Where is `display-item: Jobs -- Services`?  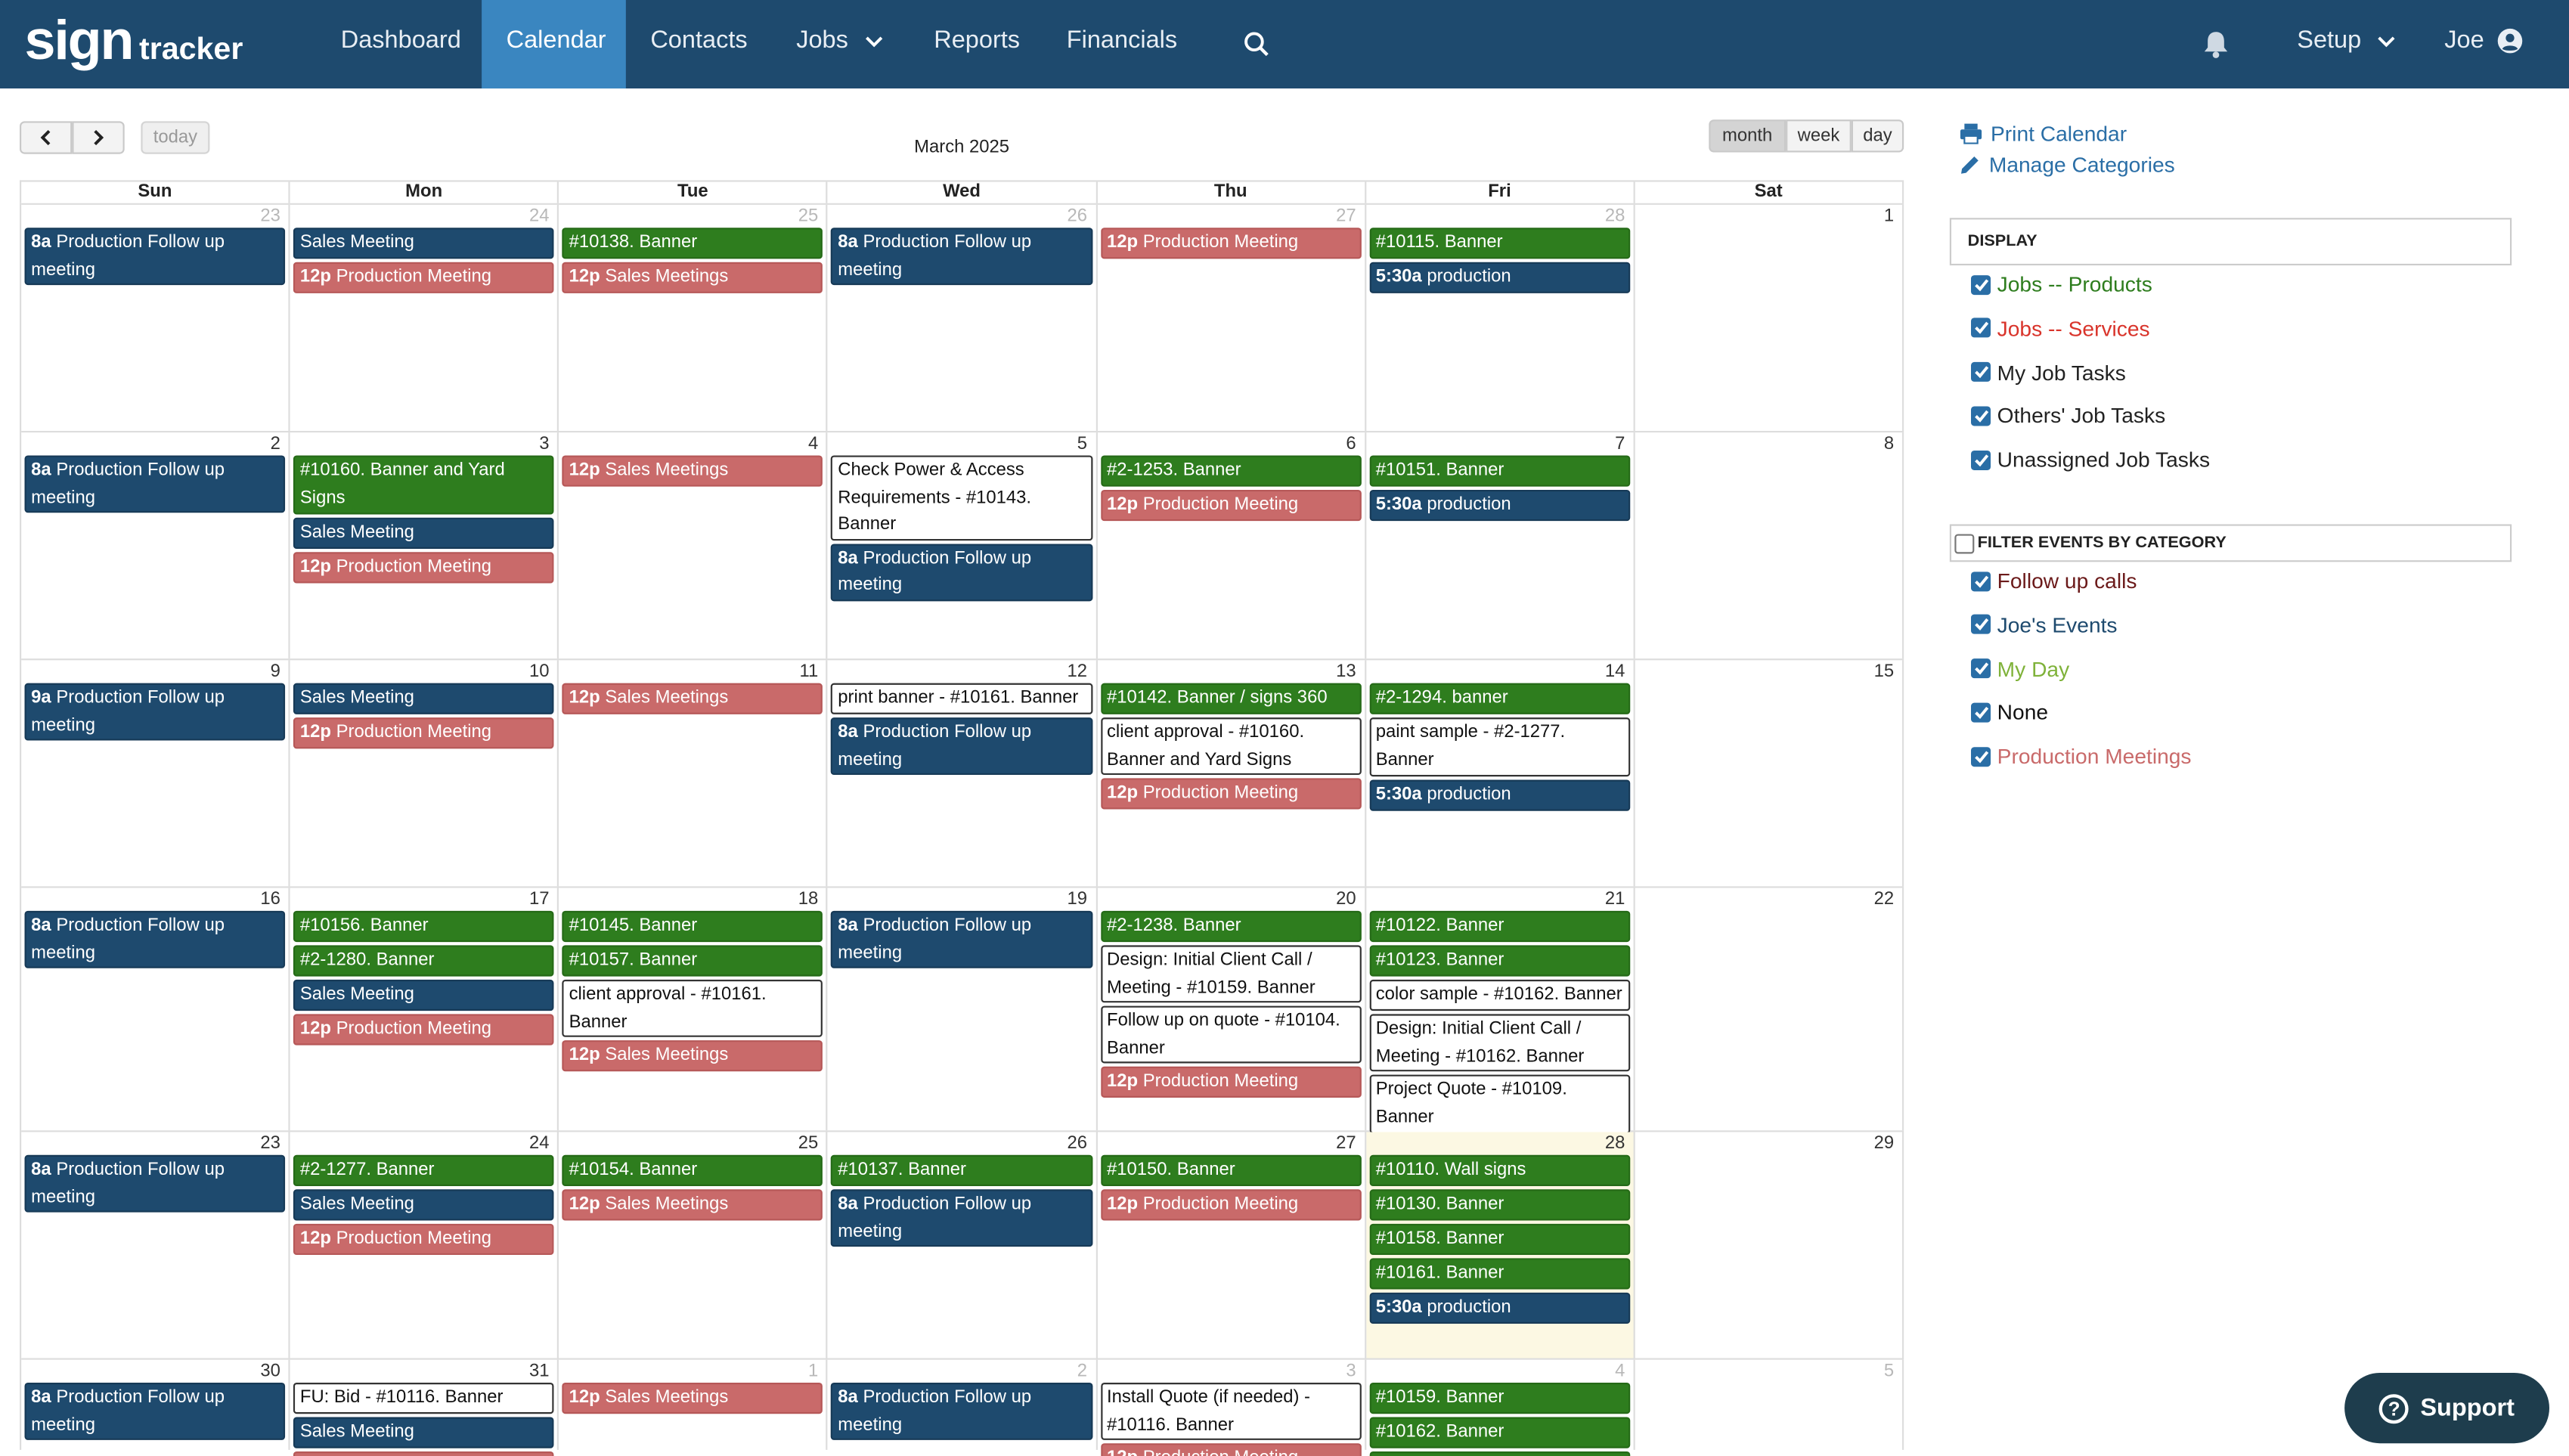 display-item: Jobs -- Services is located at coordinates (2060, 328).